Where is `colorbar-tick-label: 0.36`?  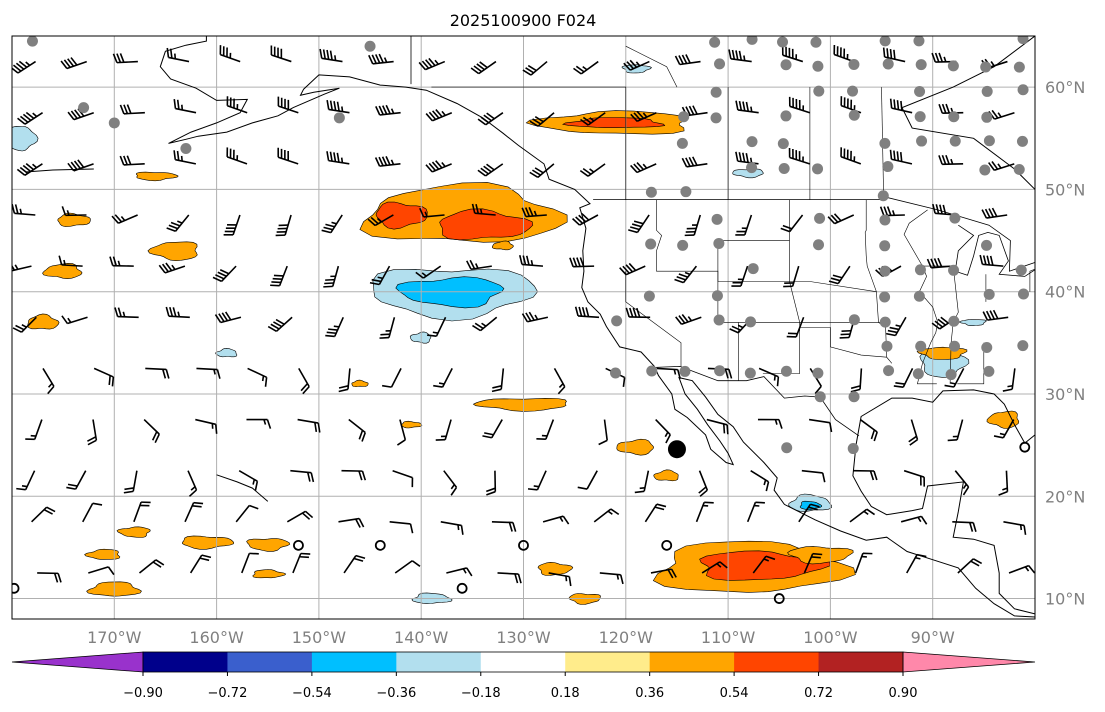
colorbar-tick-label: 0.36 is located at coordinates (649, 693).